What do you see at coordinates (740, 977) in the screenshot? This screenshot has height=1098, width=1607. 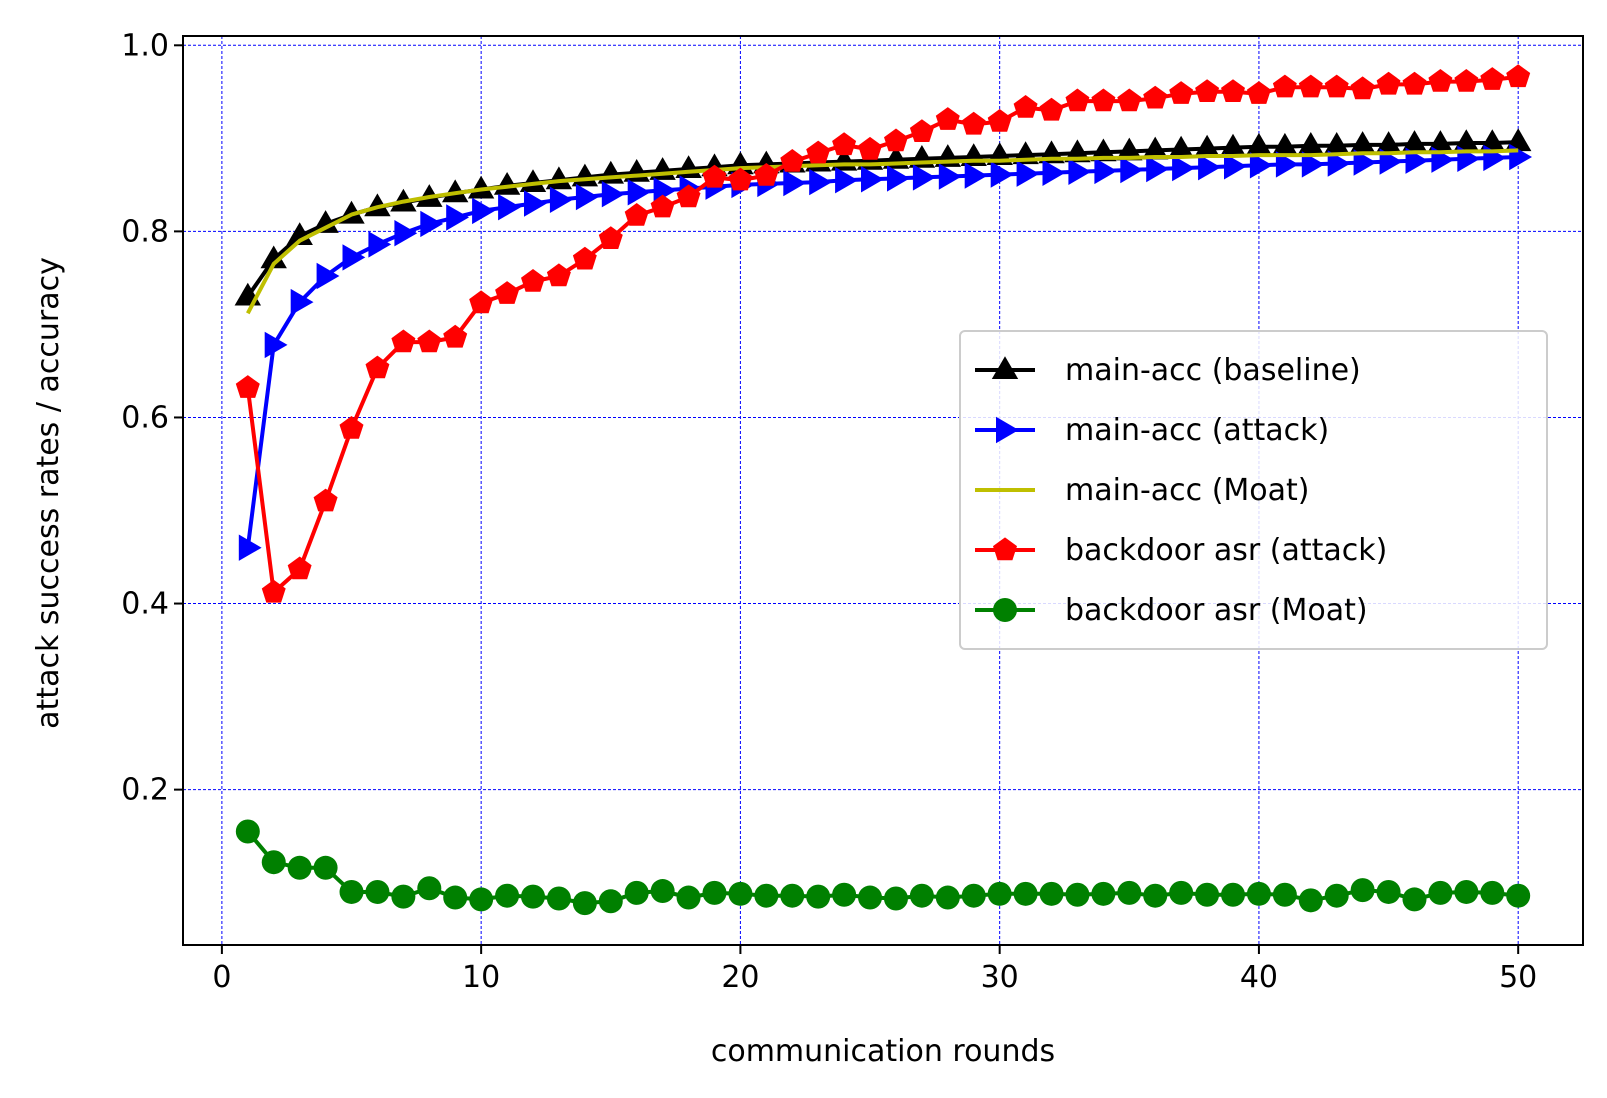 I see `x-tick-label: 20` at bounding box center [740, 977].